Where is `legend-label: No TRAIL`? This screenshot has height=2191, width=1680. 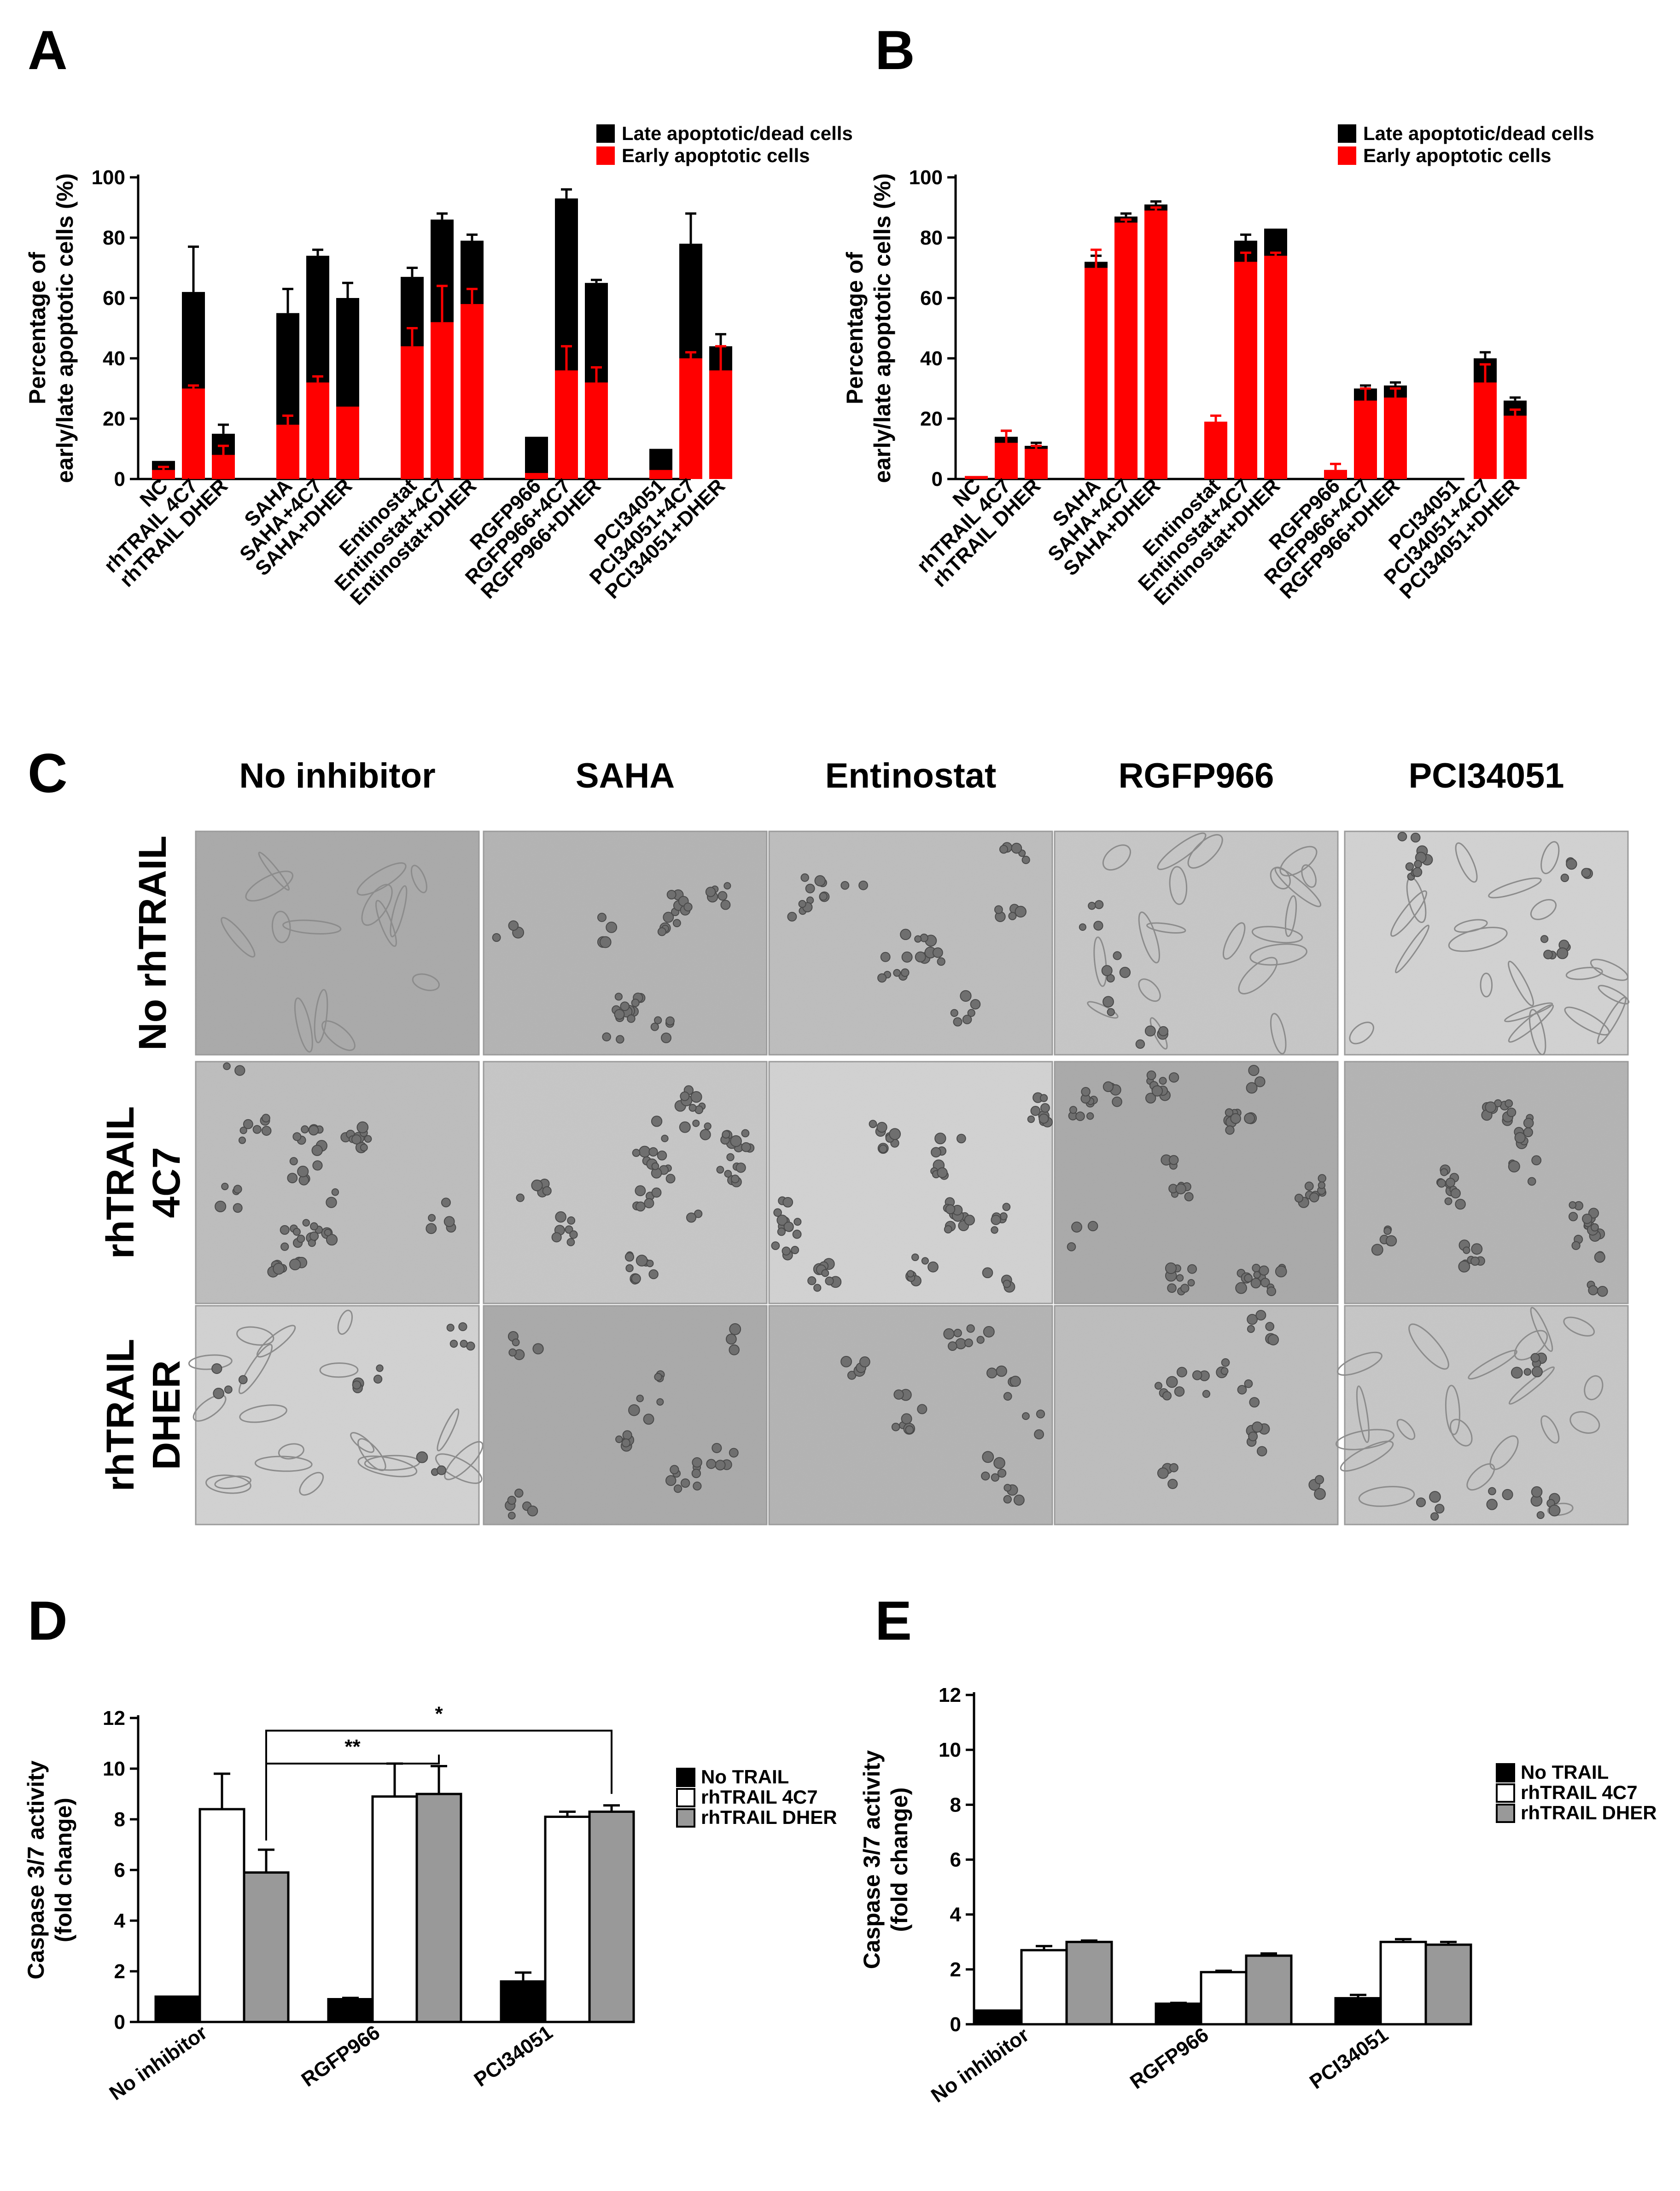
legend-label: No TRAIL is located at coordinates (1565, 1772).